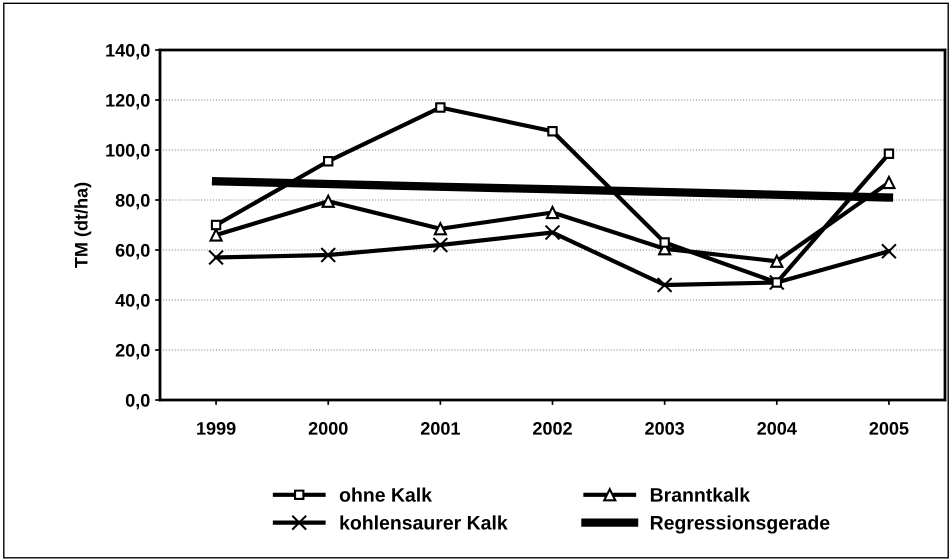 The image size is (952, 560). I want to click on y-tick-label: 0,0, so click(138, 402).